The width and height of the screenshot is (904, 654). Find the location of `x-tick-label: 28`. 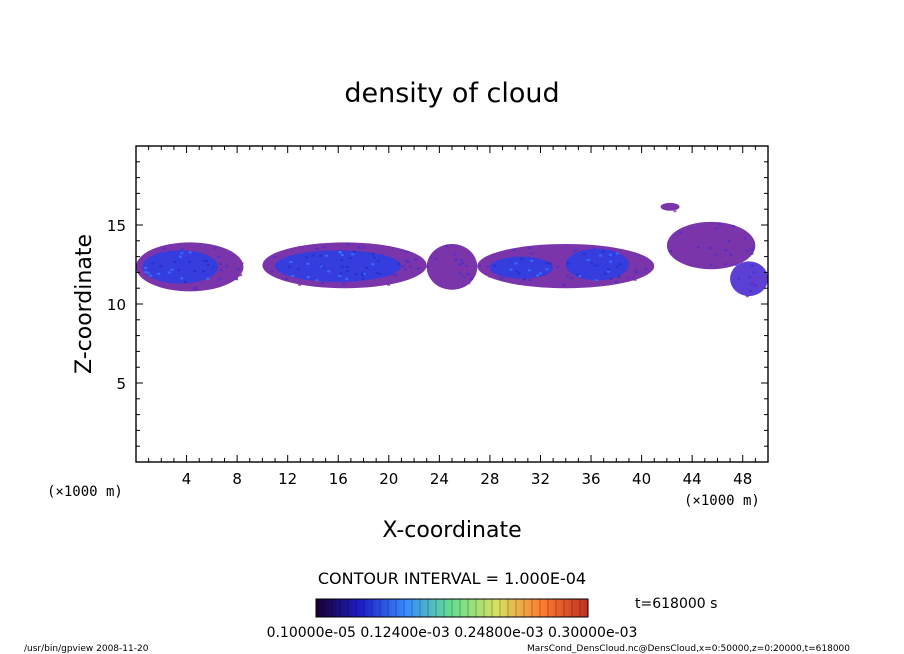

x-tick-label: 28 is located at coordinates (489, 479).